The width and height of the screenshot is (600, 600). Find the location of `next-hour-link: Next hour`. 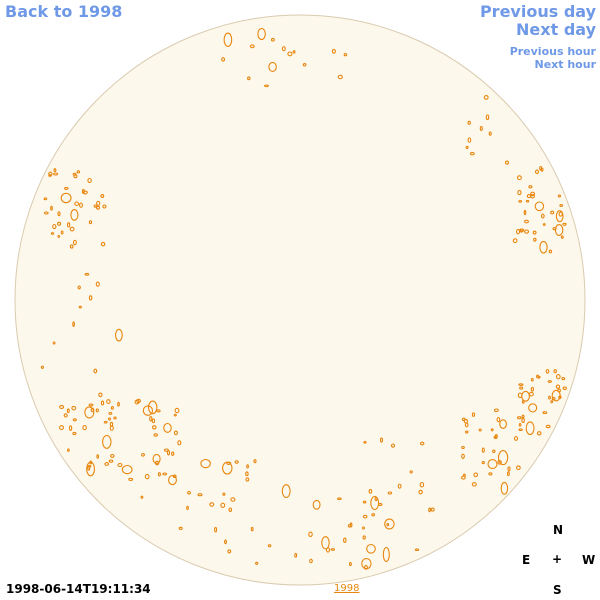

next-hour-link: Next hour is located at coordinates (565, 64).